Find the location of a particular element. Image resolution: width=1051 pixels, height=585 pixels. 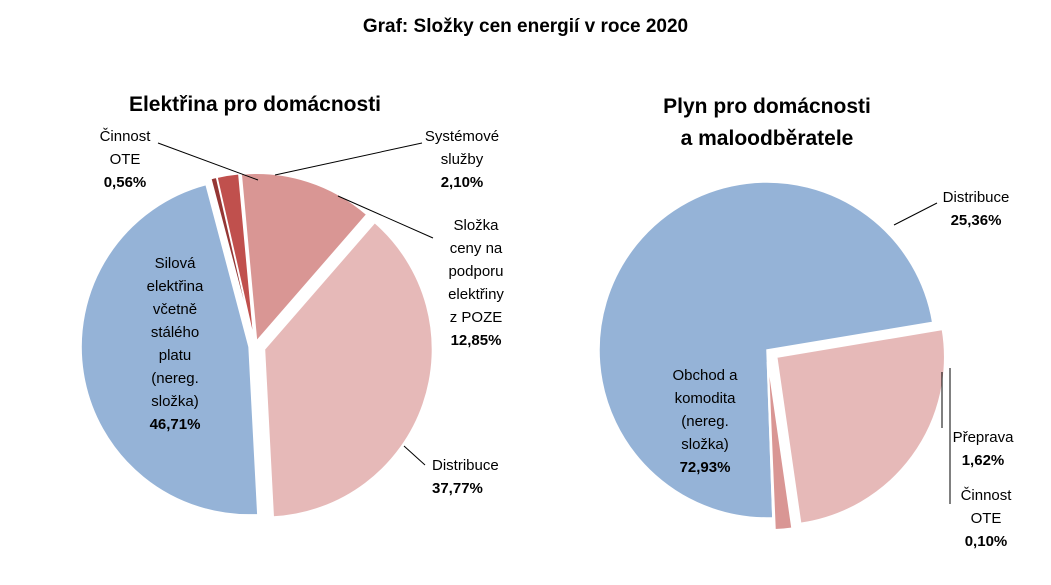

slice-label: Systémové služby 2,10% is located at coordinates (462, 159).